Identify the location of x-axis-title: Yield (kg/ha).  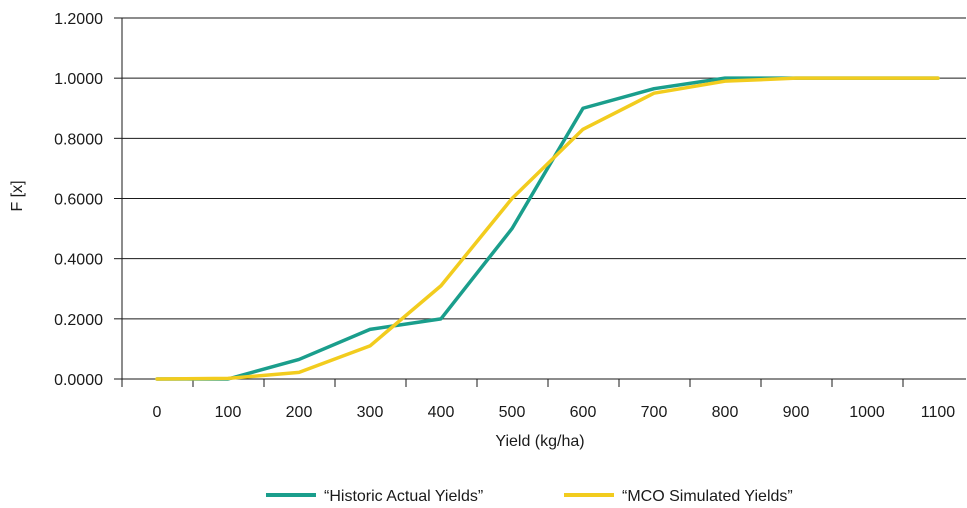
(539, 441).